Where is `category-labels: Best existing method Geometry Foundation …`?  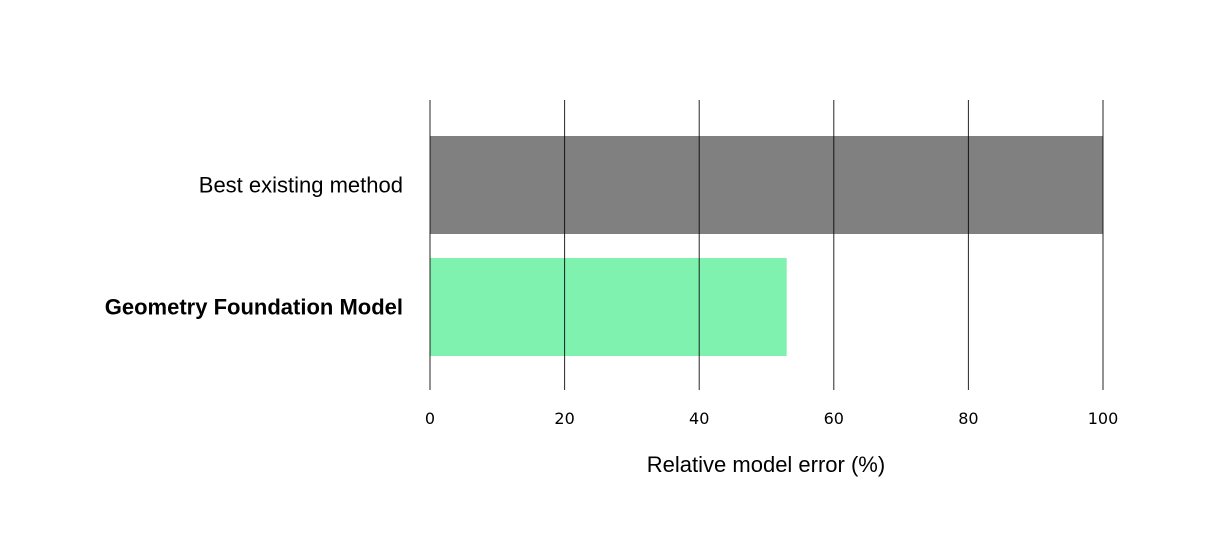 category-labels: Best existing method Geometry Foundation … is located at coordinates (254, 246).